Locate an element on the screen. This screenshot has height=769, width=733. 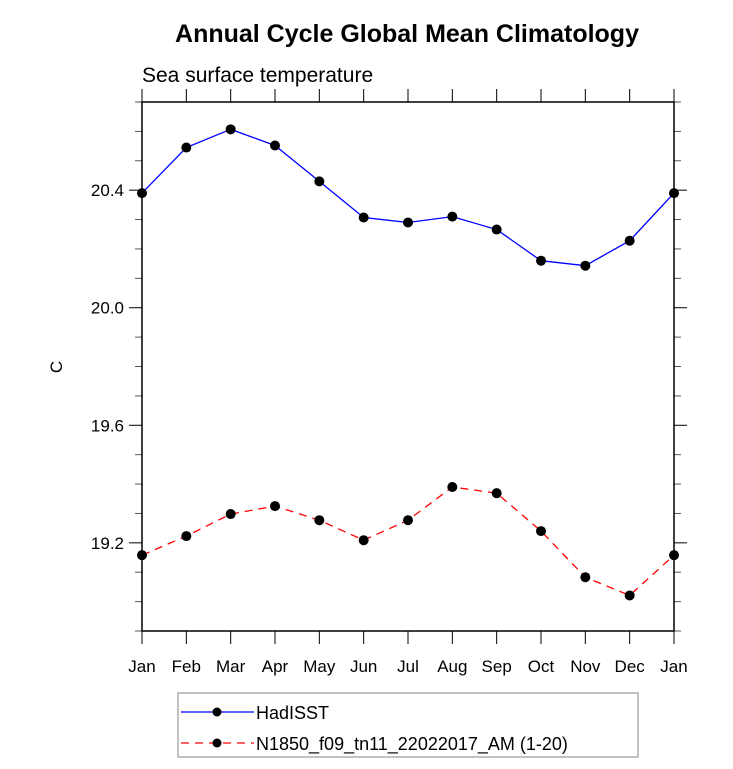
y-tick-labels: 19.2 19.6 20.0 20.4 is located at coordinates (107, 367).